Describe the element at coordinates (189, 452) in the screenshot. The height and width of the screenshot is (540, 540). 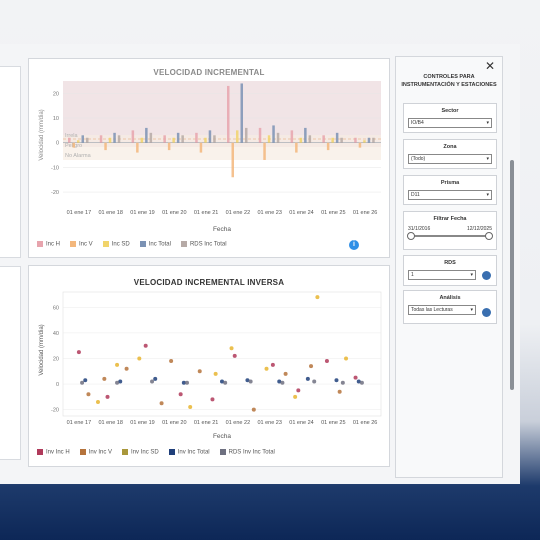
I see `legend-item-inv-inc-total: Inv Inc Total` at that location.